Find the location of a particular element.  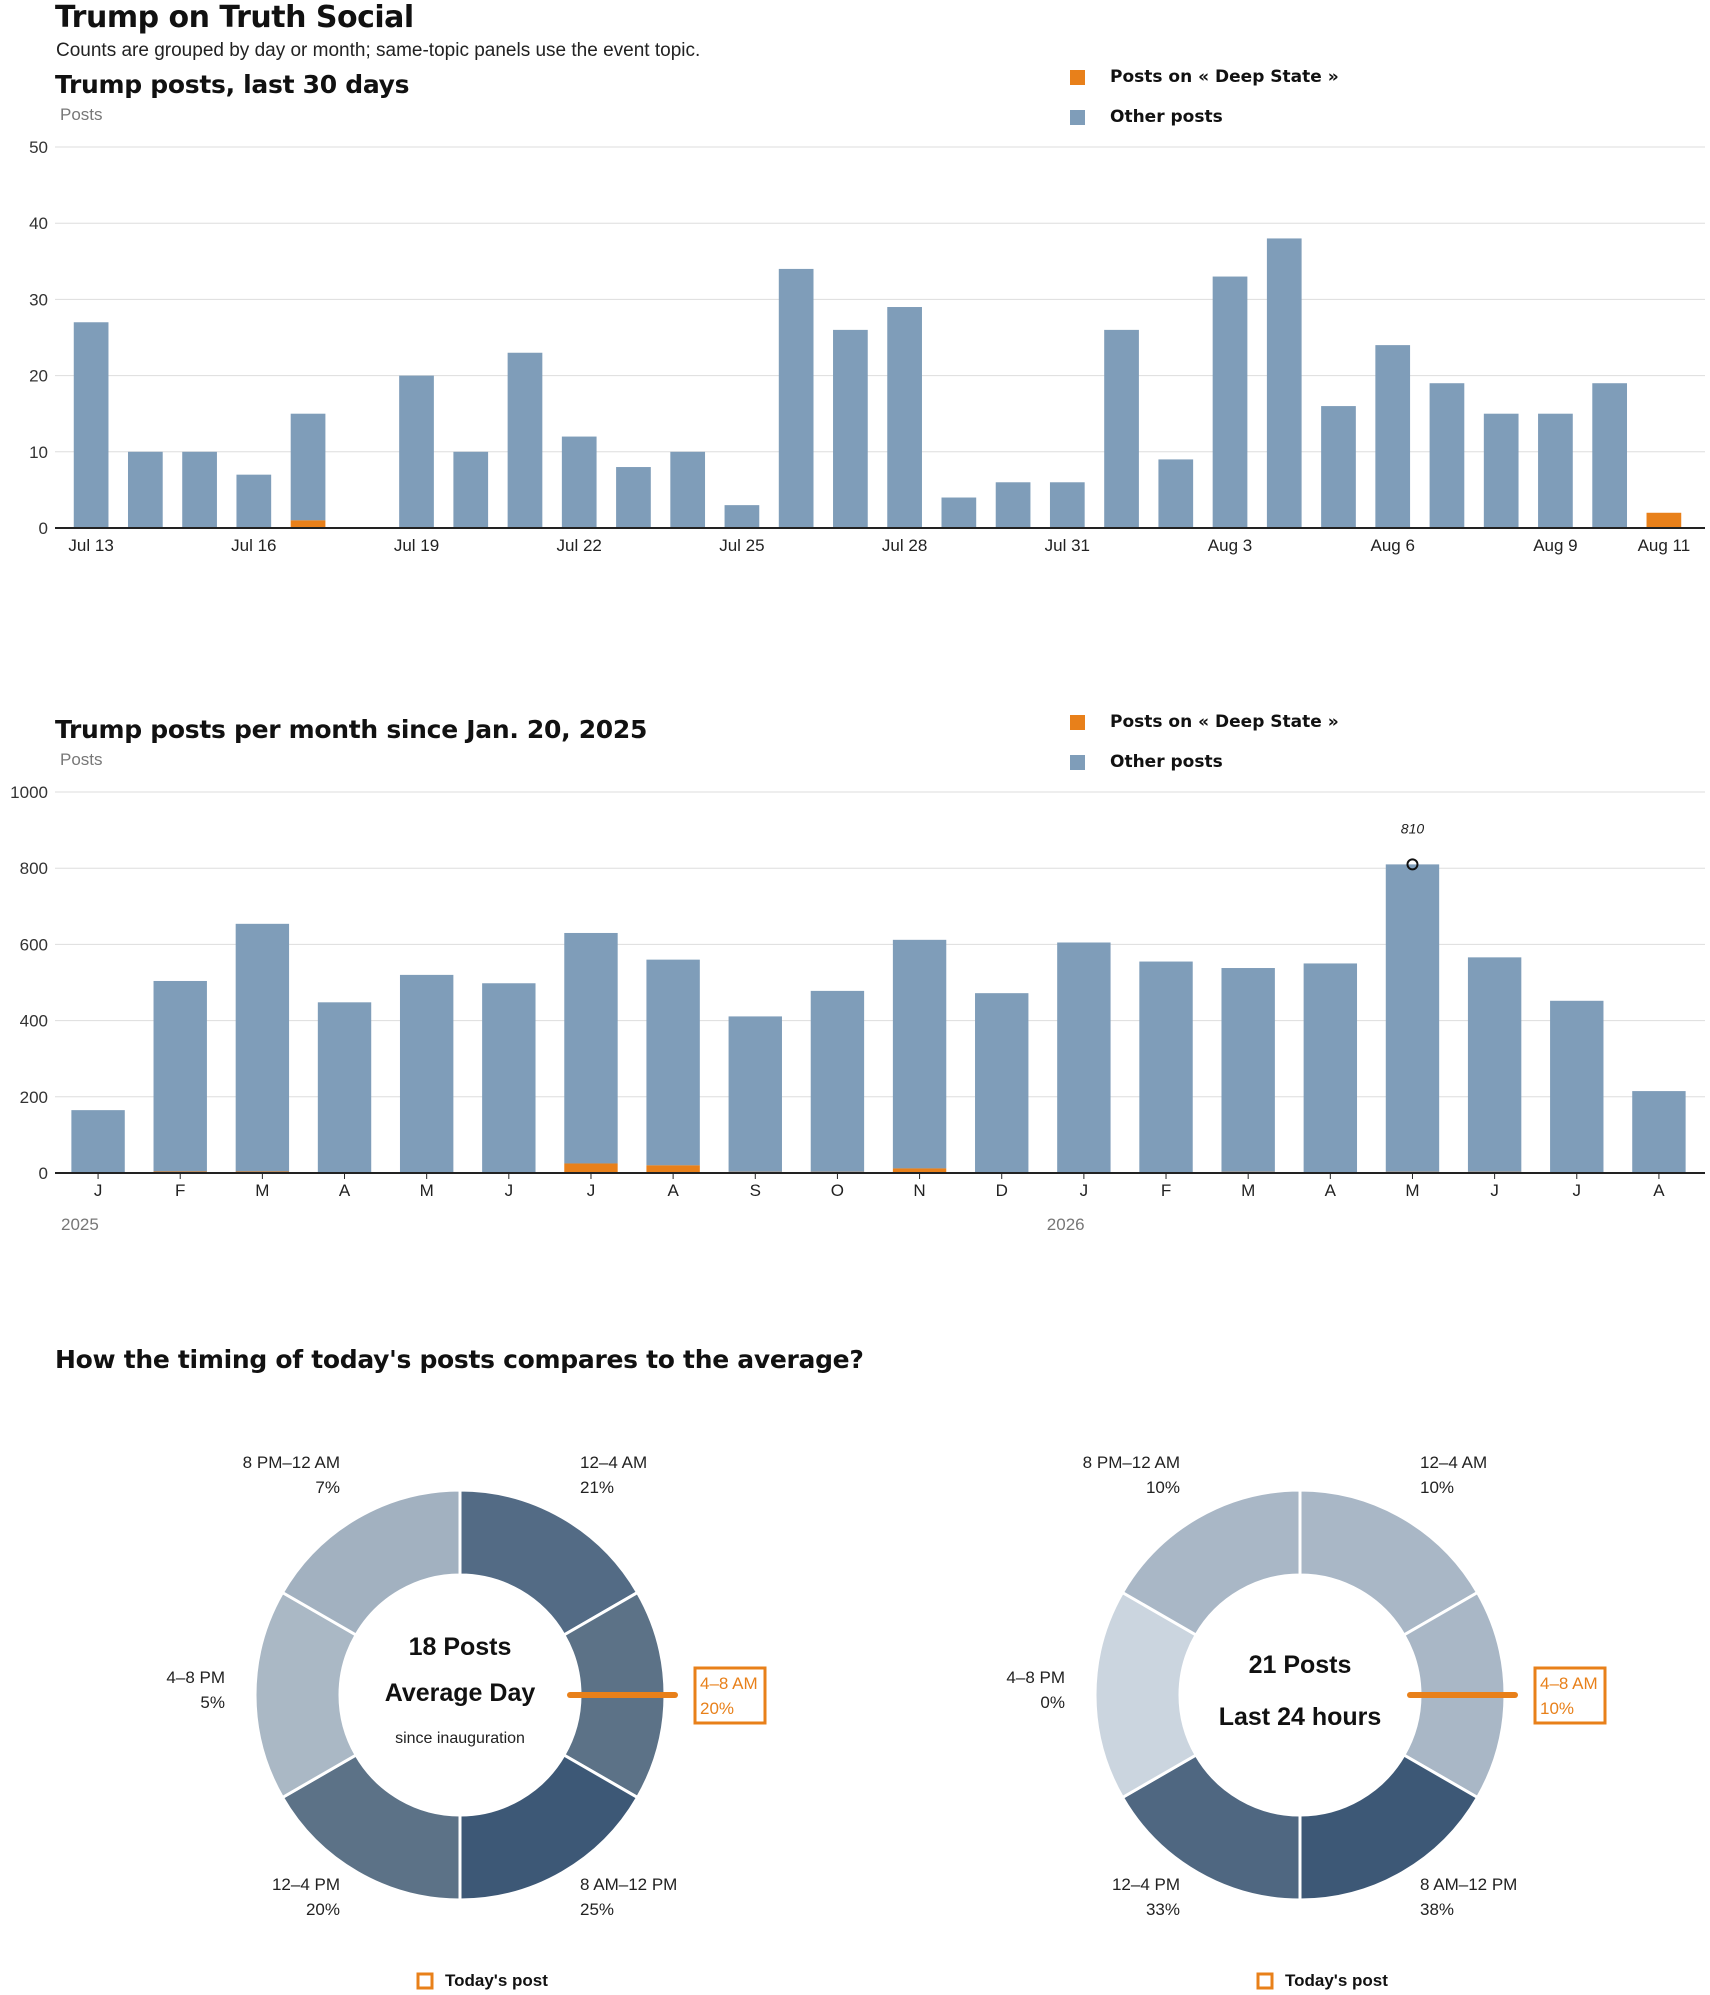

slice-pct: 25% is located at coordinates (597, 1909).